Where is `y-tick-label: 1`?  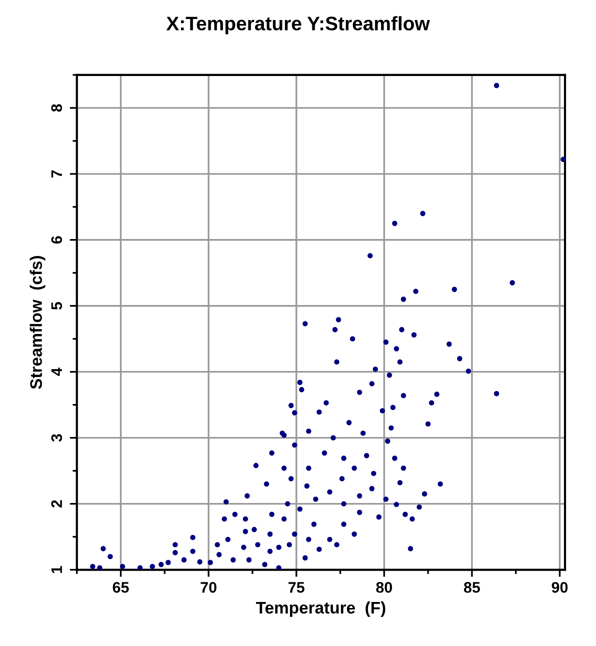
y-tick-label: 1 is located at coordinates (56, 570).